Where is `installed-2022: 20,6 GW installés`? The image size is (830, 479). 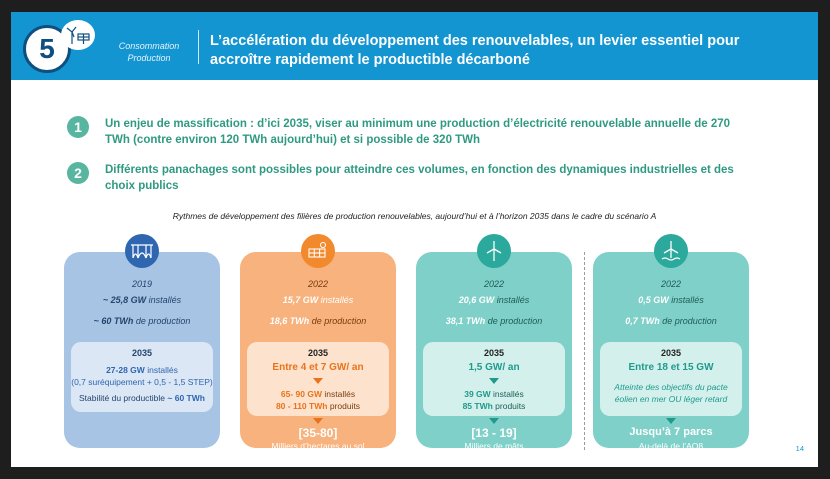
installed-2022: 20,6 GW installés is located at coordinates (494, 300).